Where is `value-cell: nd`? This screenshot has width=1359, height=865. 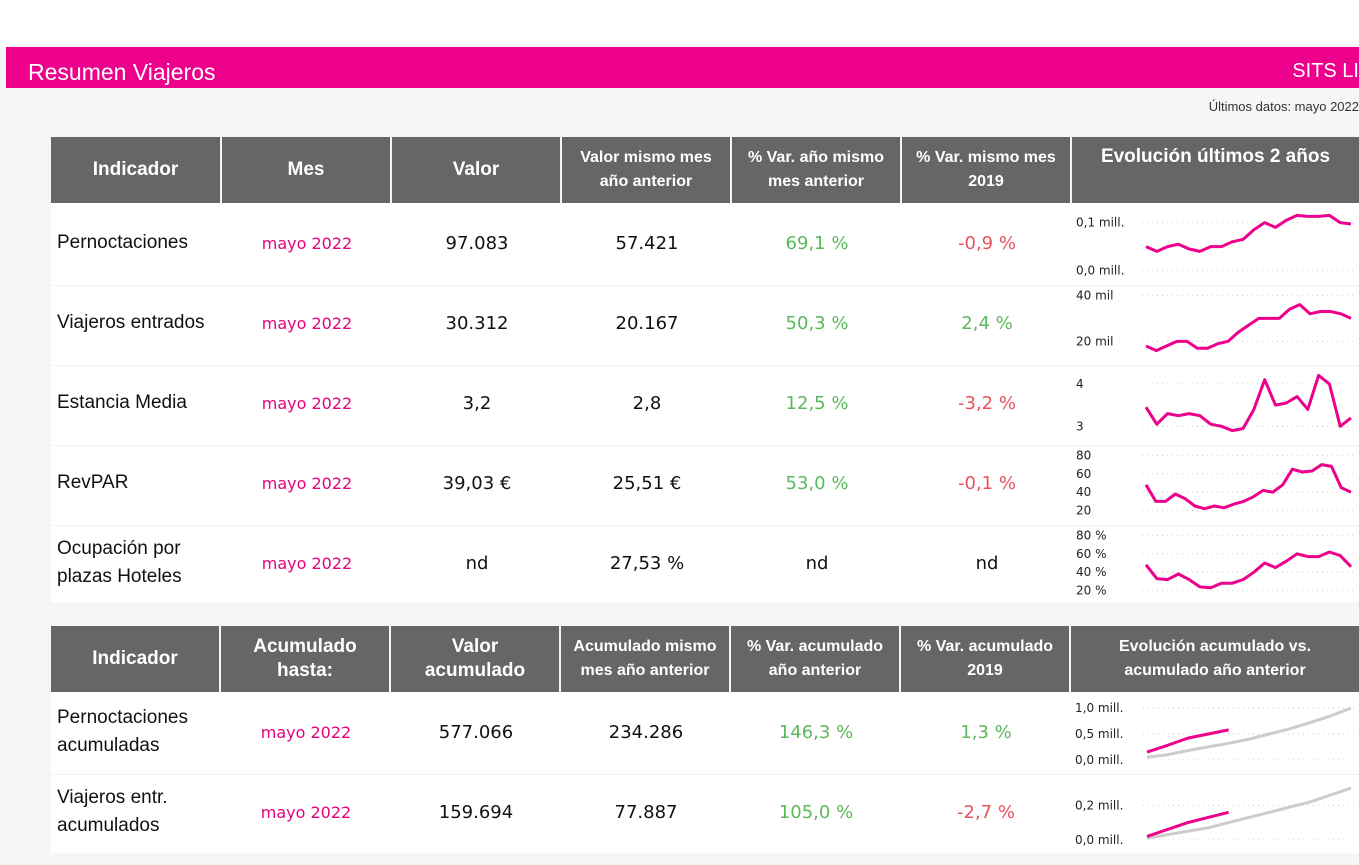 value-cell: nd is located at coordinates (477, 563).